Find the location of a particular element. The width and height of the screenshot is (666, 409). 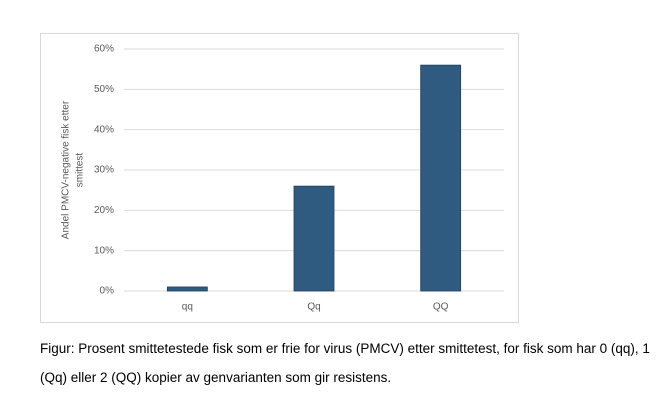

y-axis-label: smittest is located at coordinates (80, 170).